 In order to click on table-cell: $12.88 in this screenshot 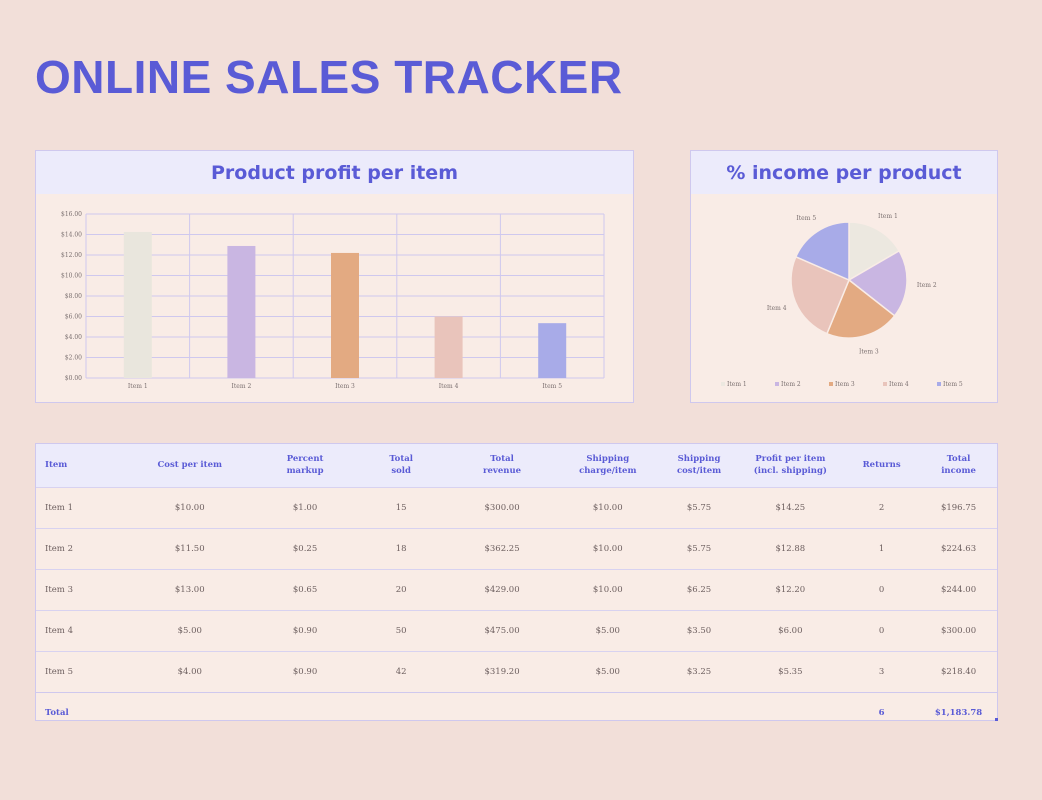, I will do `click(790, 548)`.